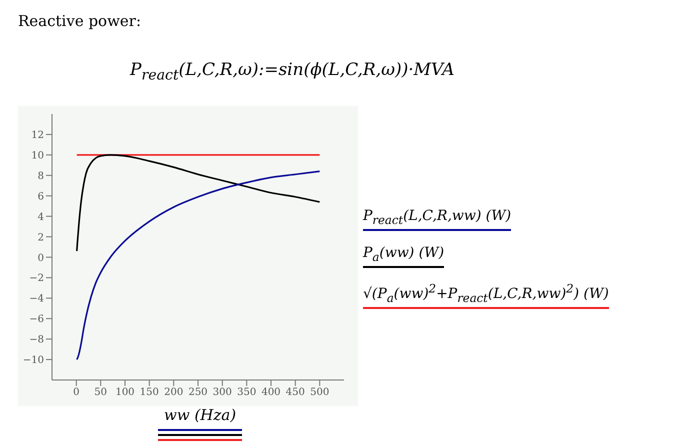  Describe the element at coordinates (222, 392) in the screenshot. I see `x-tick-label: 300` at that location.